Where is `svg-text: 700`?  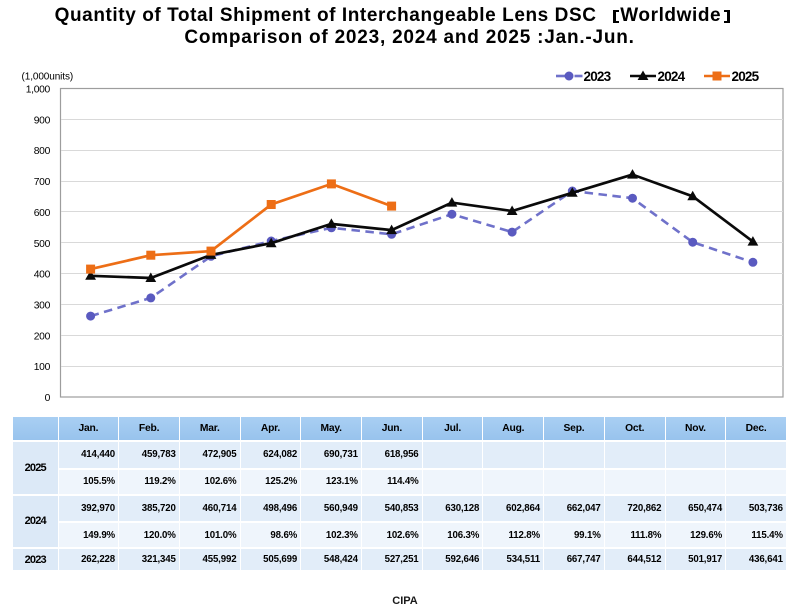
svg-text: 700 is located at coordinates (42, 182).